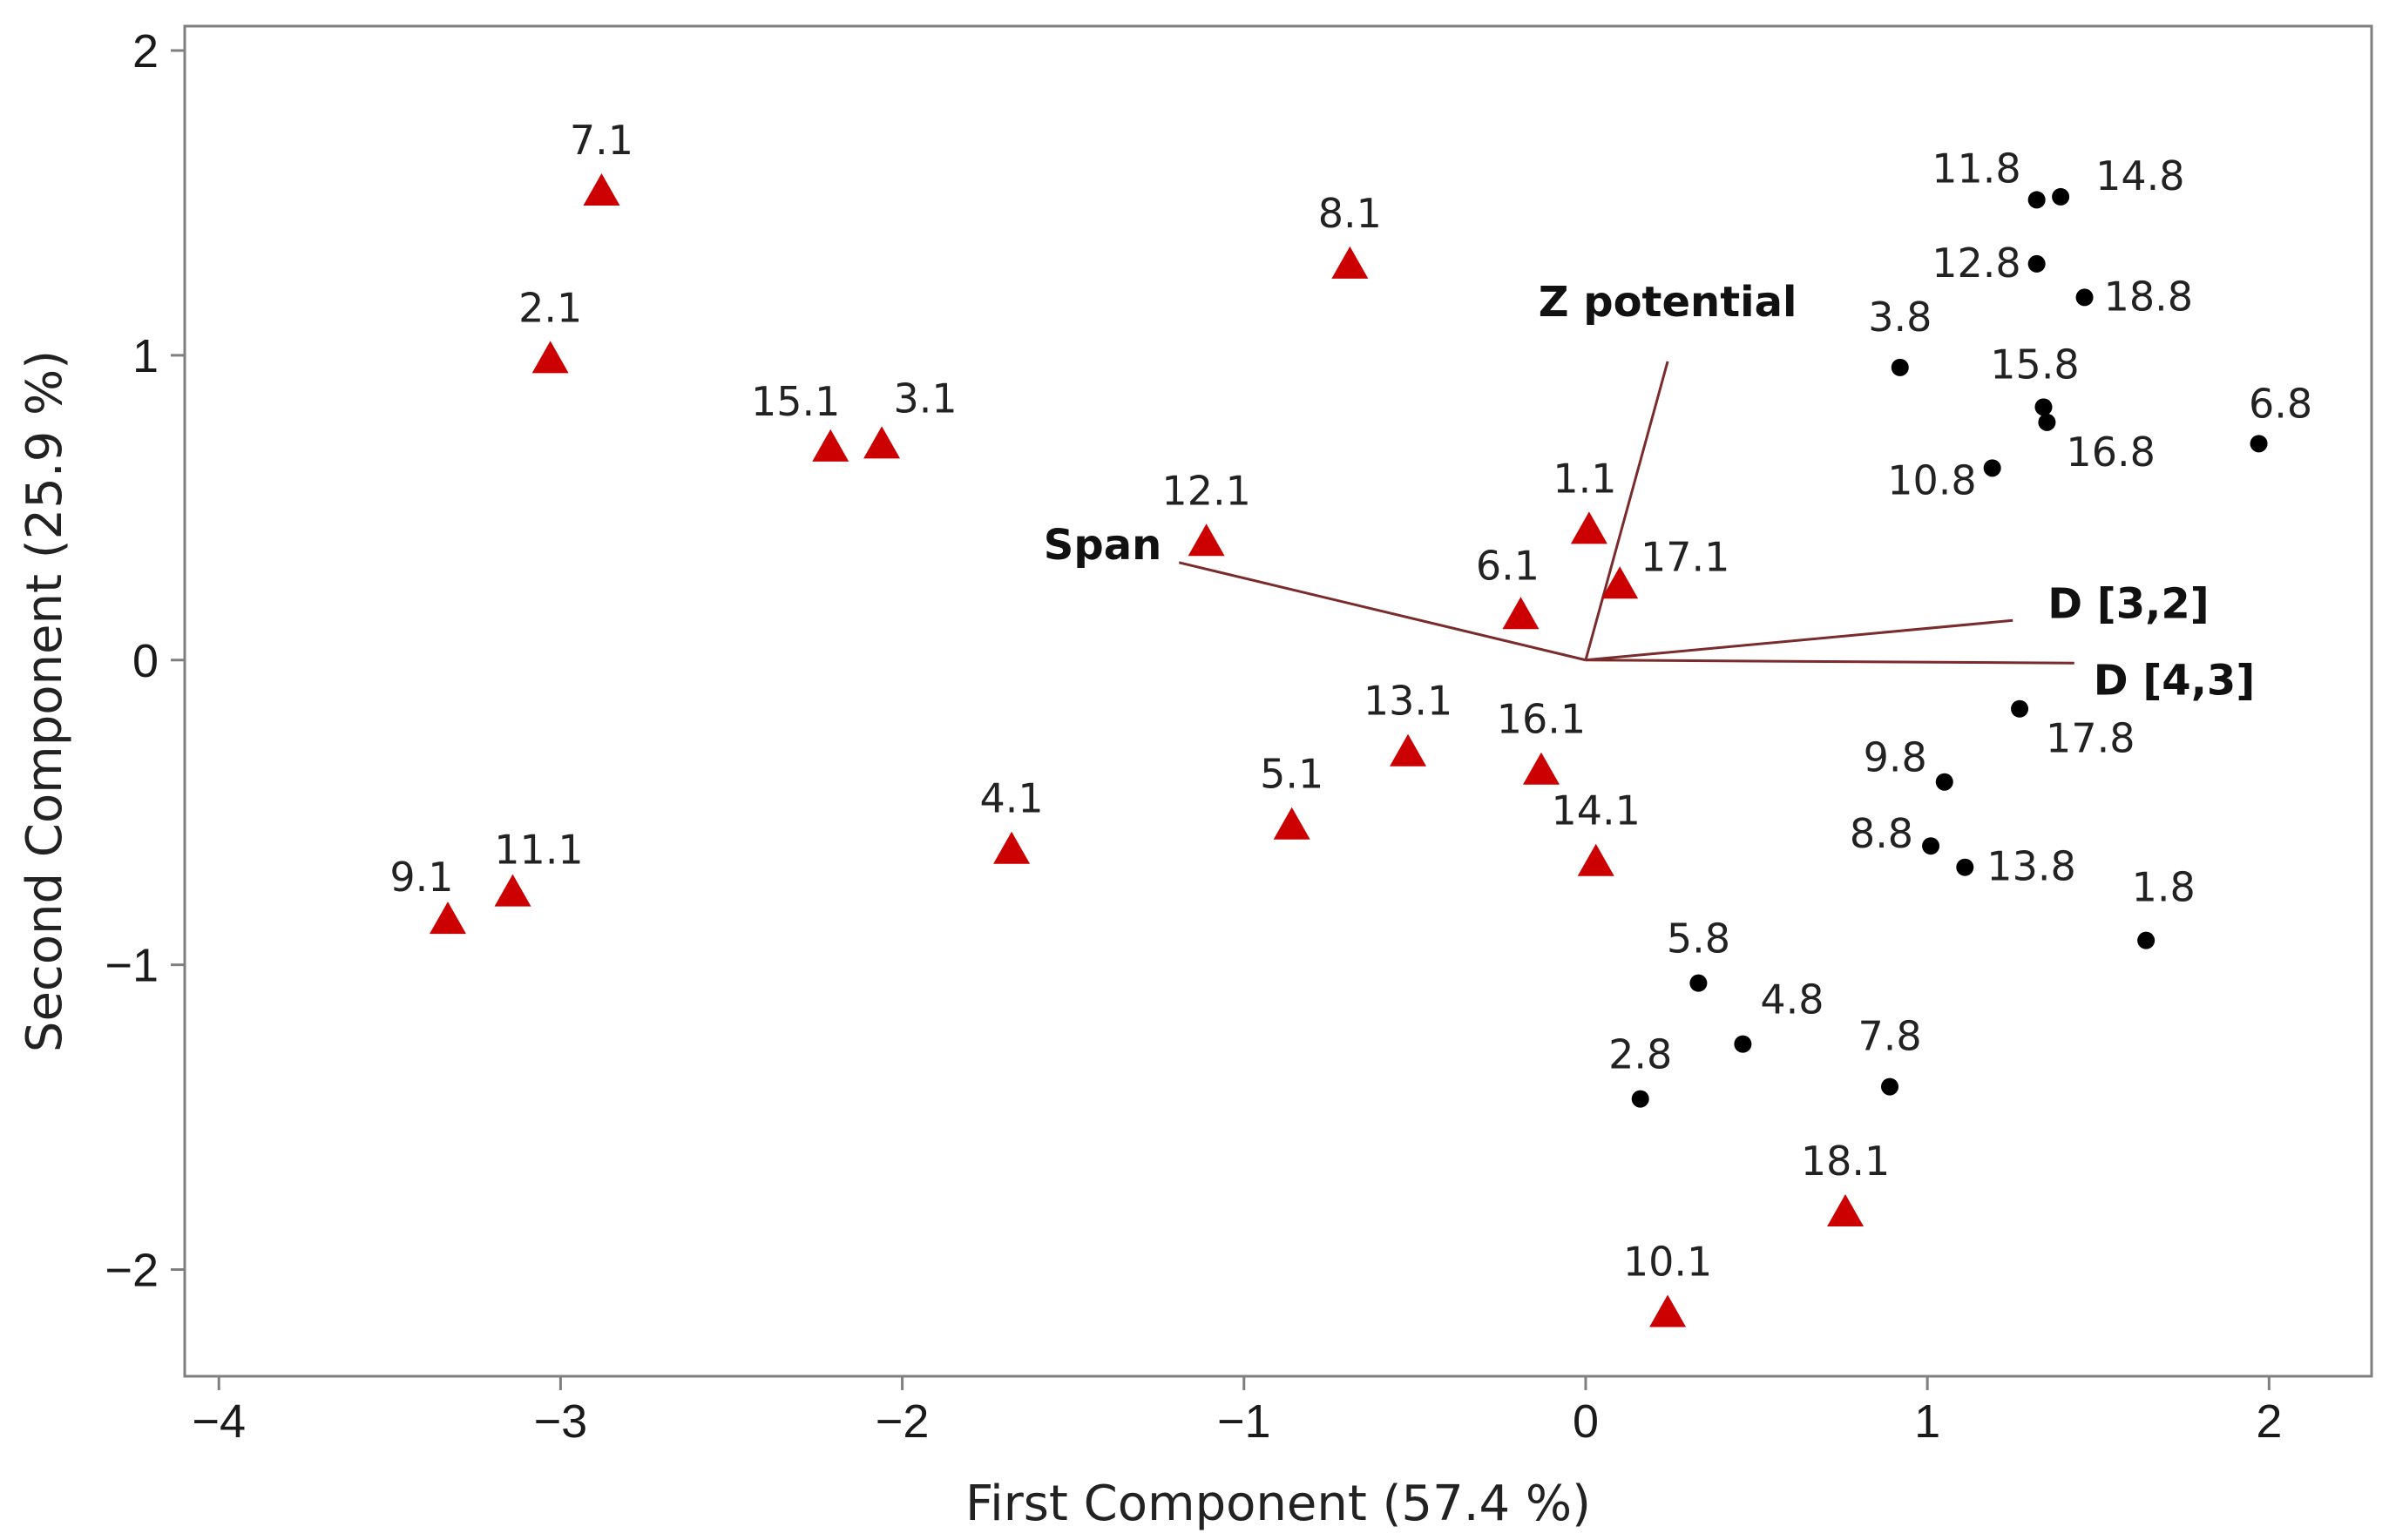 This screenshot has height=1540, width=2389. Describe the element at coordinates (2110, 452) in the screenshot. I see `point-label: 16.8` at that location.